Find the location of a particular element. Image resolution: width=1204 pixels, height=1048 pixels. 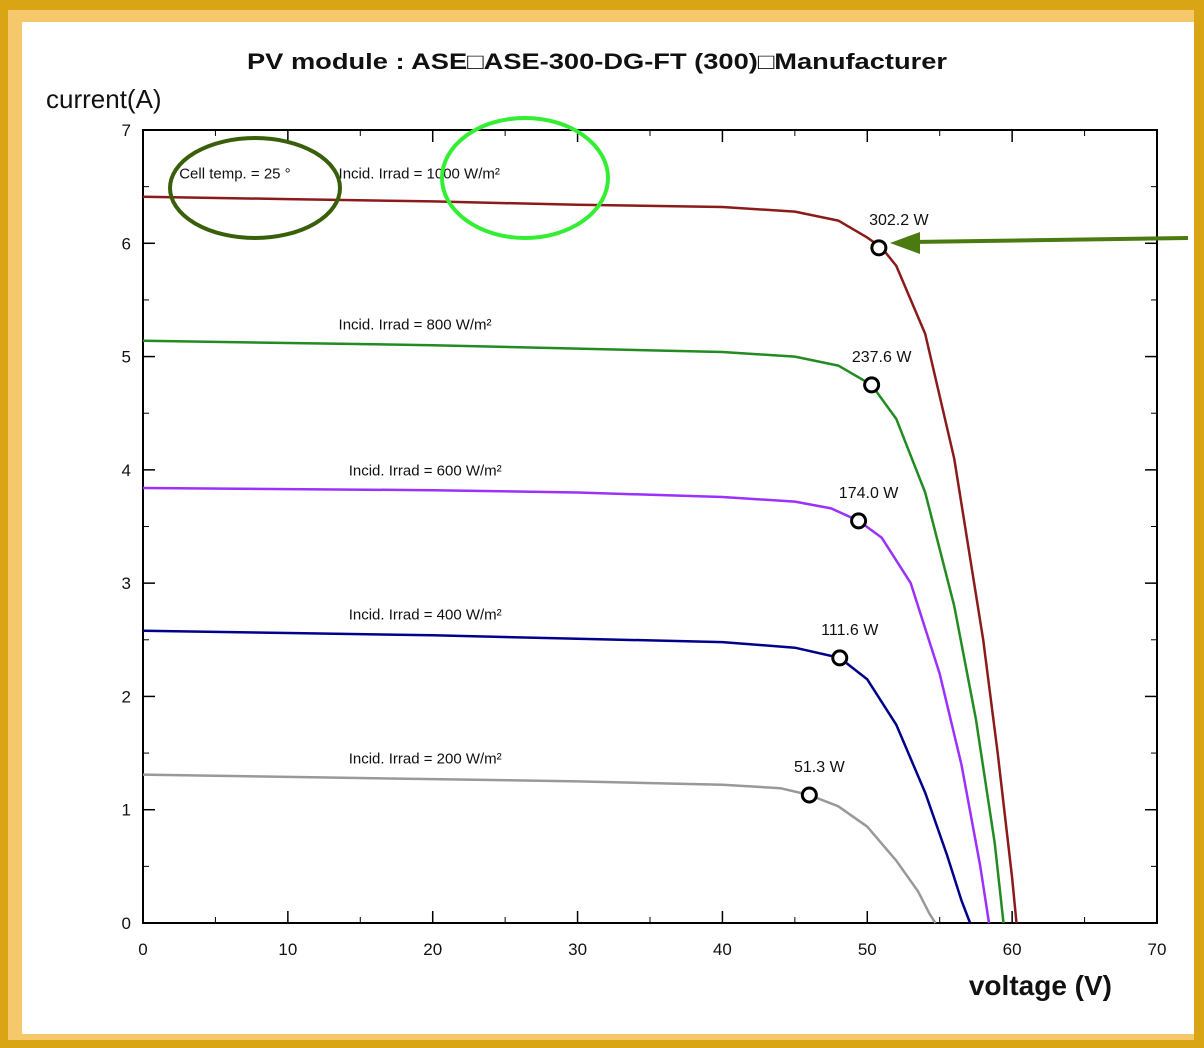

y-tick-label: 2 is located at coordinates (126, 696).